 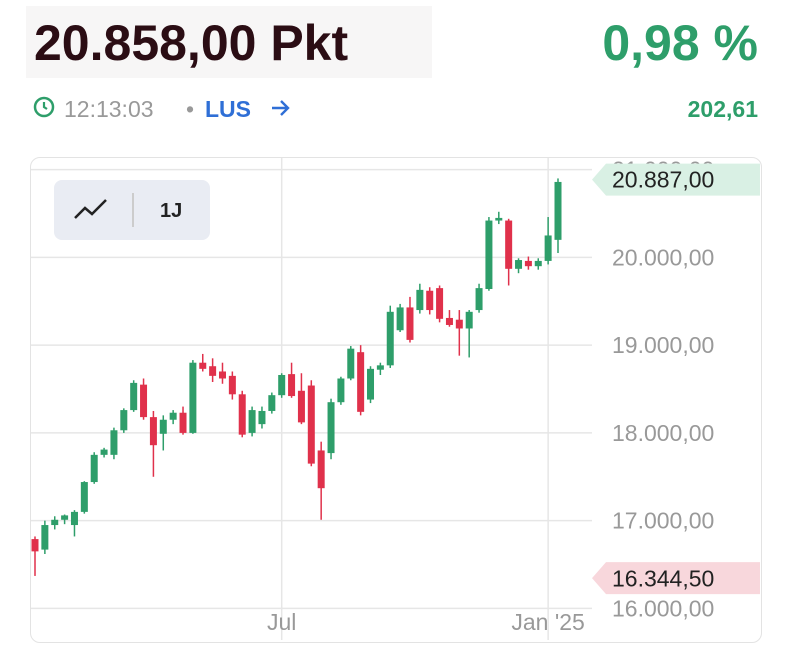 I want to click on line-icon, so click(x=92, y=210).